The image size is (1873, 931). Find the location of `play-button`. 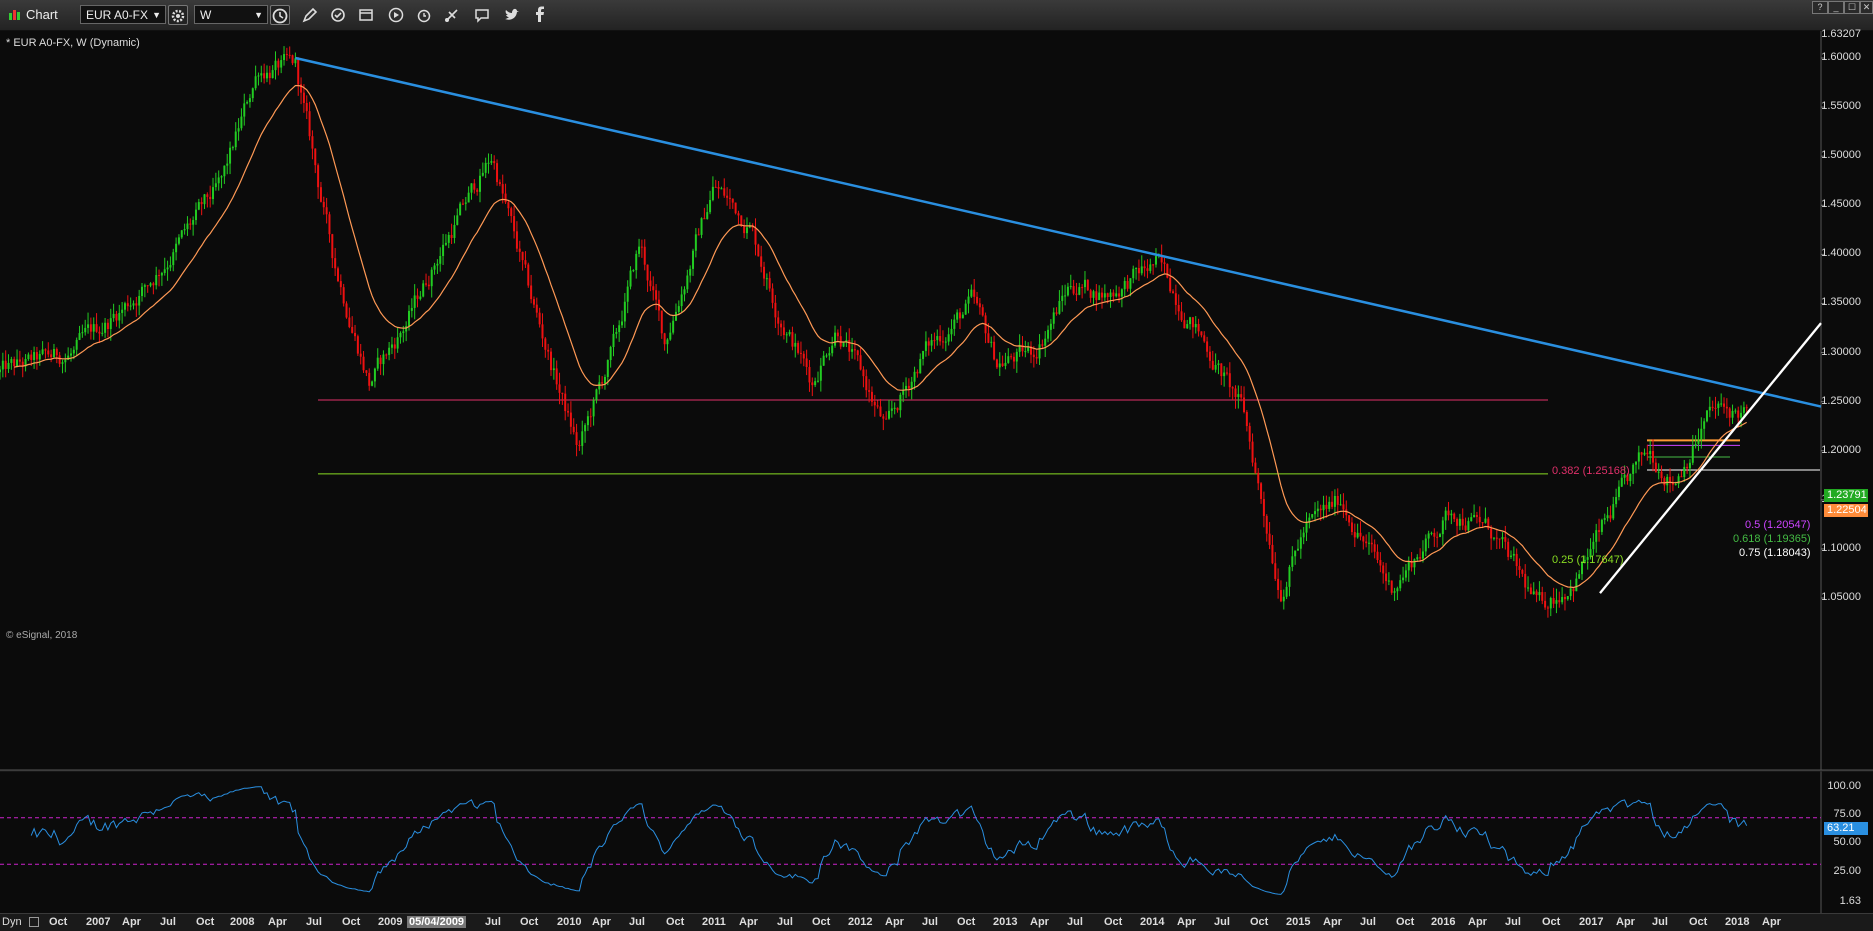

play-button is located at coordinates (396, 15).